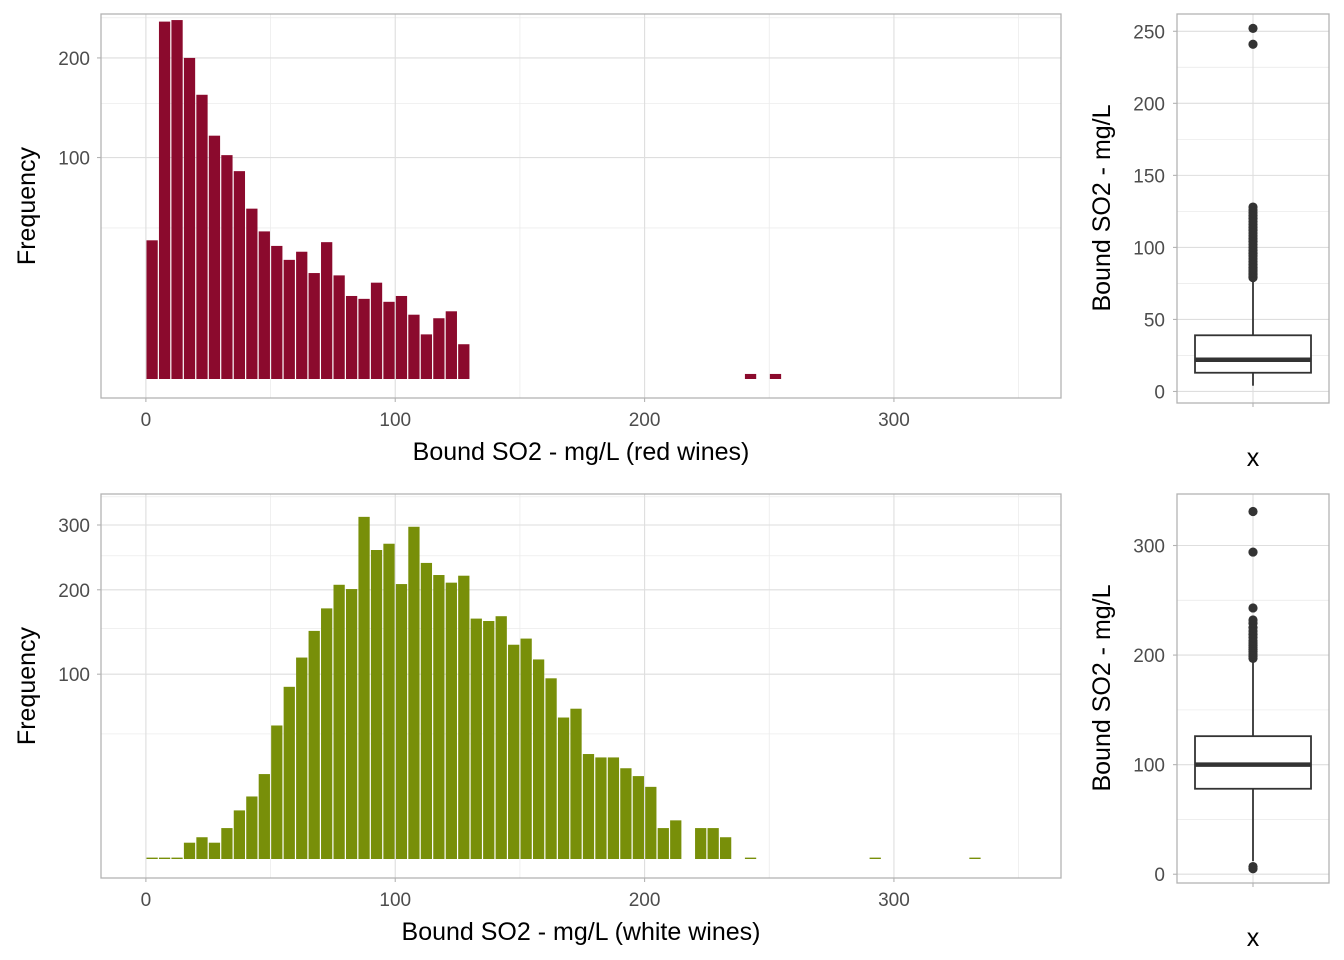 This screenshot has width=1344, height=960. What do you see at coordinates (1209, 722) in the screenshot?
I see `white-wines-boxplot: 0 100 200 300 x Bound SO2 - mg/L` at bounding box center [1209, 722].